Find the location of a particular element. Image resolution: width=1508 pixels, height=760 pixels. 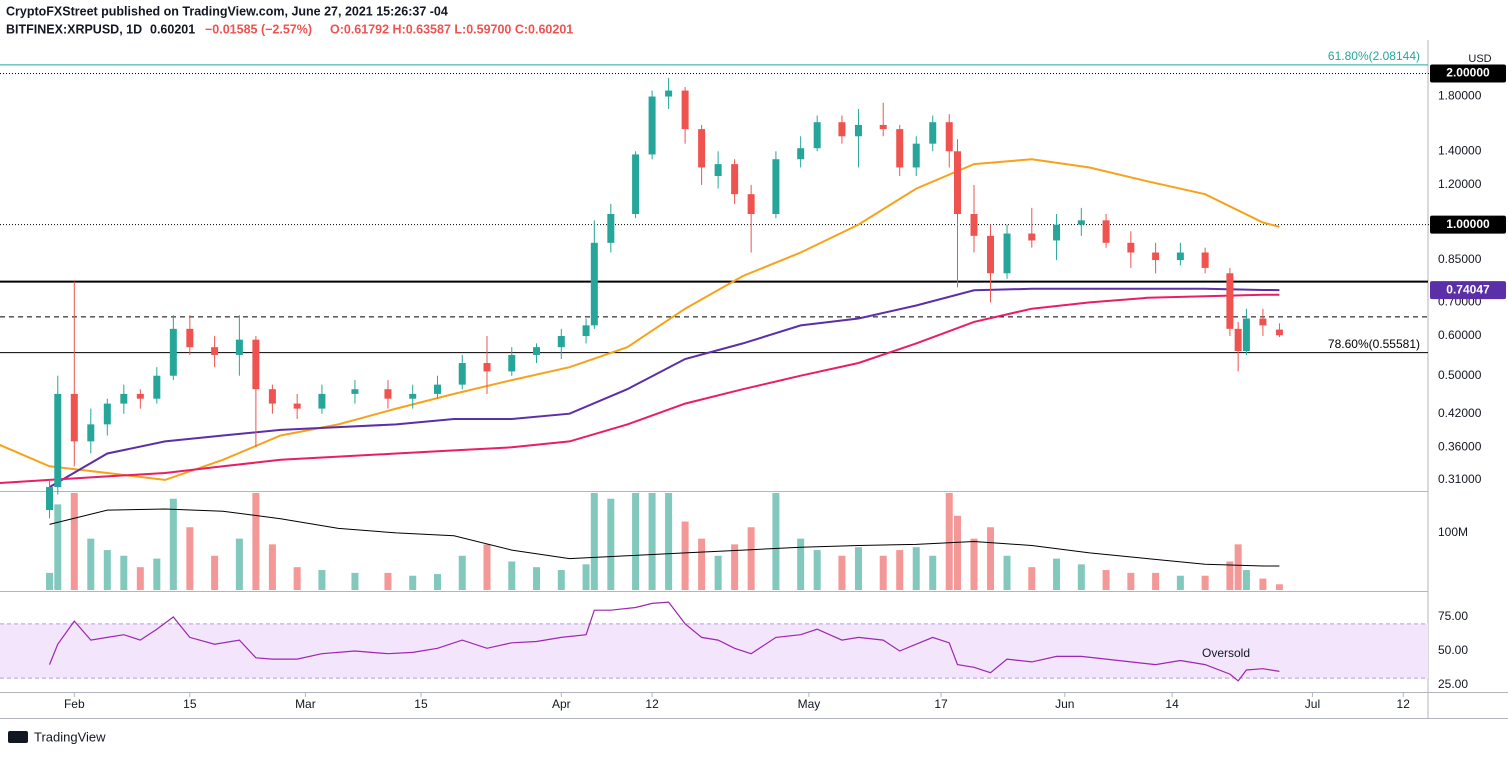

y-tick-label: 50.00 is located at coordinates (1453, 650).